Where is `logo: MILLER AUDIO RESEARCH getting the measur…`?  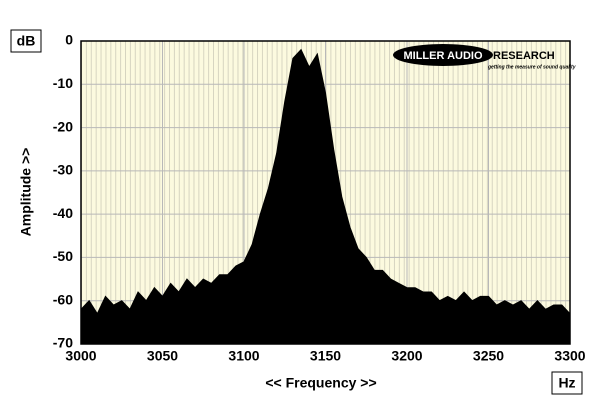 logo: MILLER AUDIO RESEARCH getting the measur… is located at coordinates (484, 57).